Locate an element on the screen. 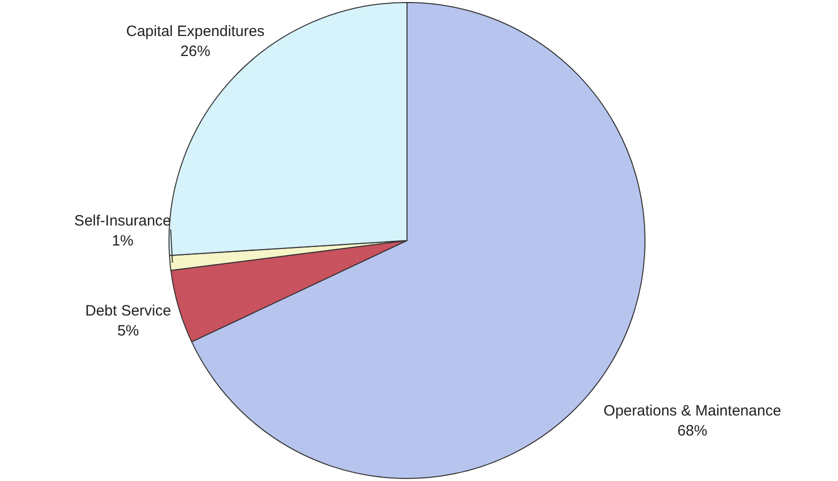 The height and width of the screenshot is (481, 838). data-label: 26% is located at coordinates (195, 51).